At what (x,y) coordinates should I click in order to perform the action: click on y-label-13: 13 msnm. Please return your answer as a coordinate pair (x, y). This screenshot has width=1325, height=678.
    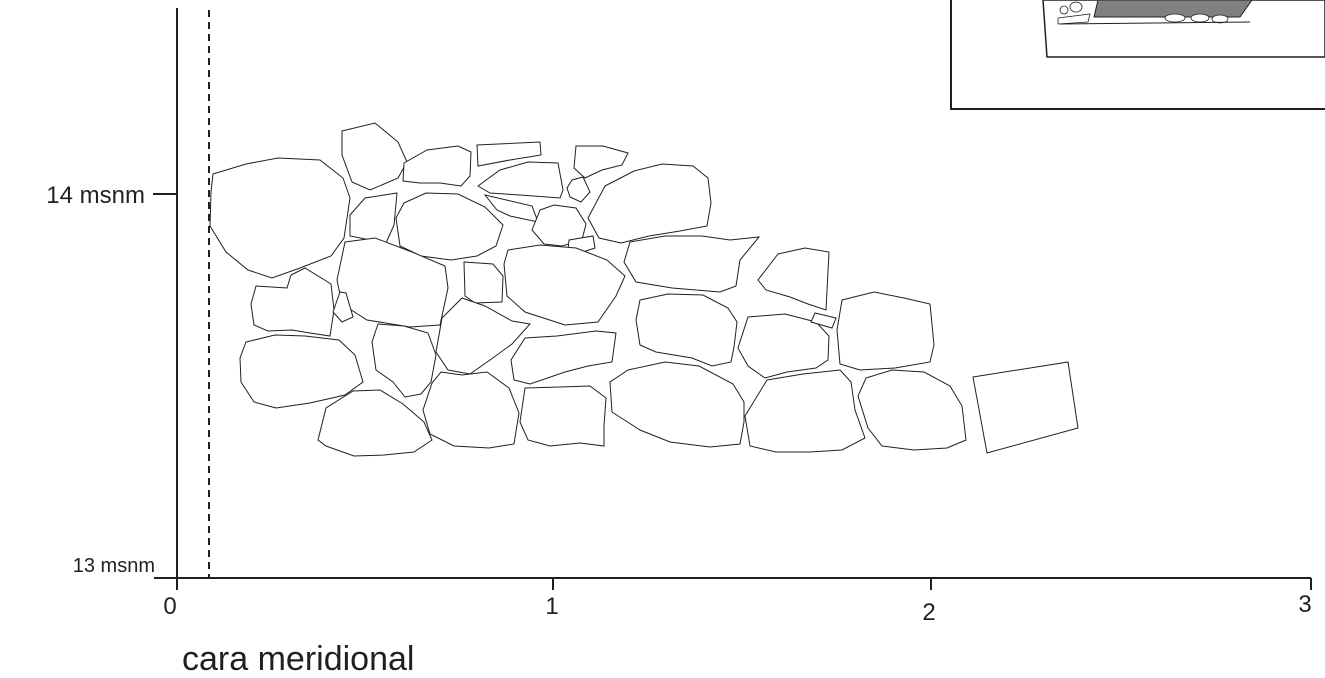
    Looking at the image, I should click on (114, 566).